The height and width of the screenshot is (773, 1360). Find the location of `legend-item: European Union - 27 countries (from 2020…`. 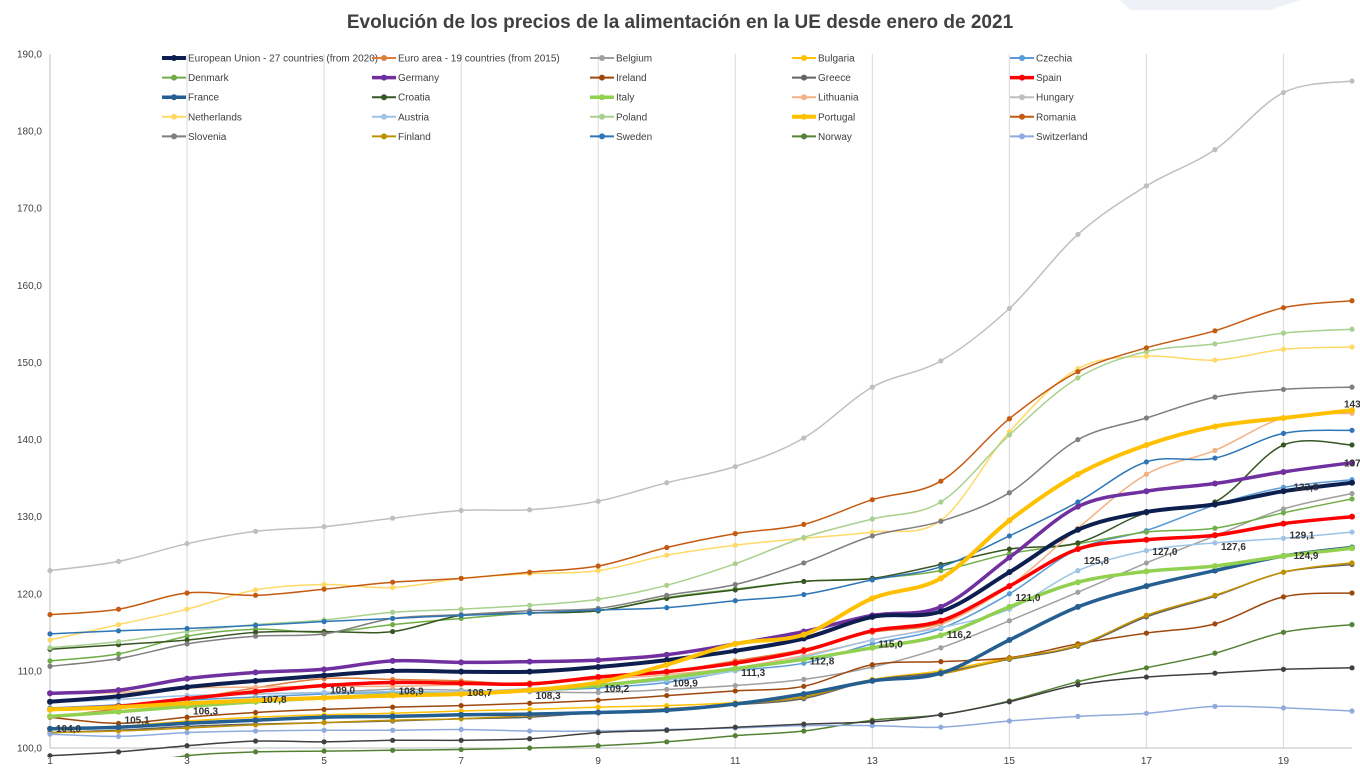

legend-item: European Union - 27 countries (from 2020… is located at coordinates (270, 59).